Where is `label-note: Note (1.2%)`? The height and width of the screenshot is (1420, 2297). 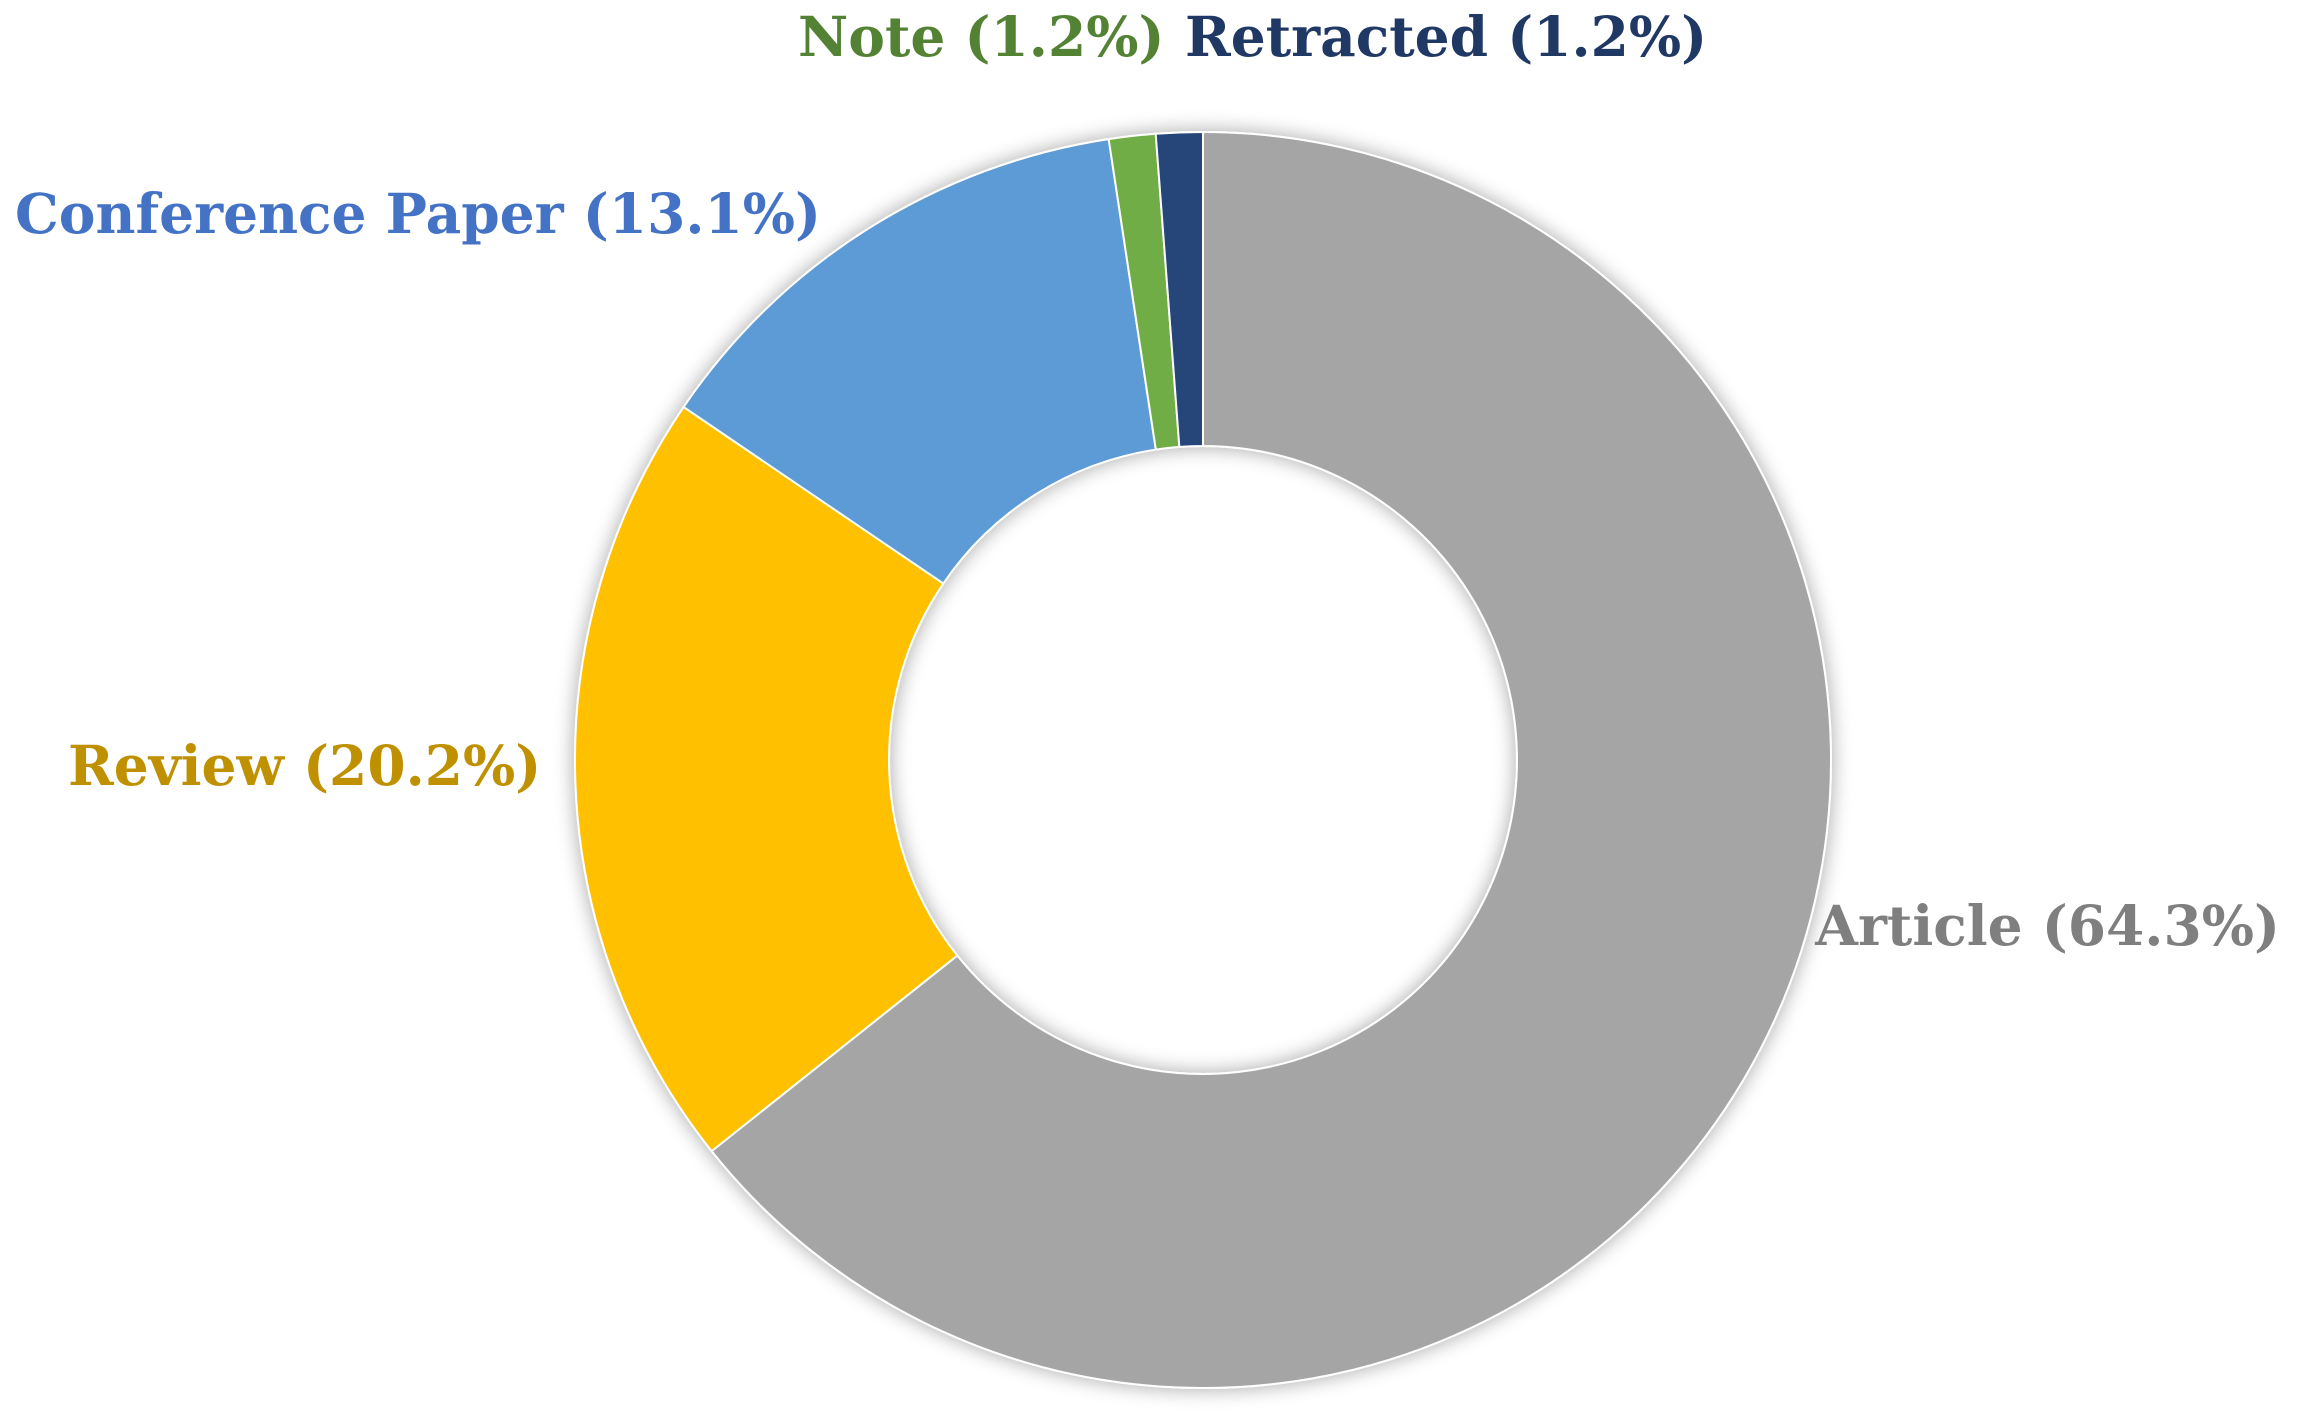 label-note: Note (1.2%) is located at coordinates (981, 36).